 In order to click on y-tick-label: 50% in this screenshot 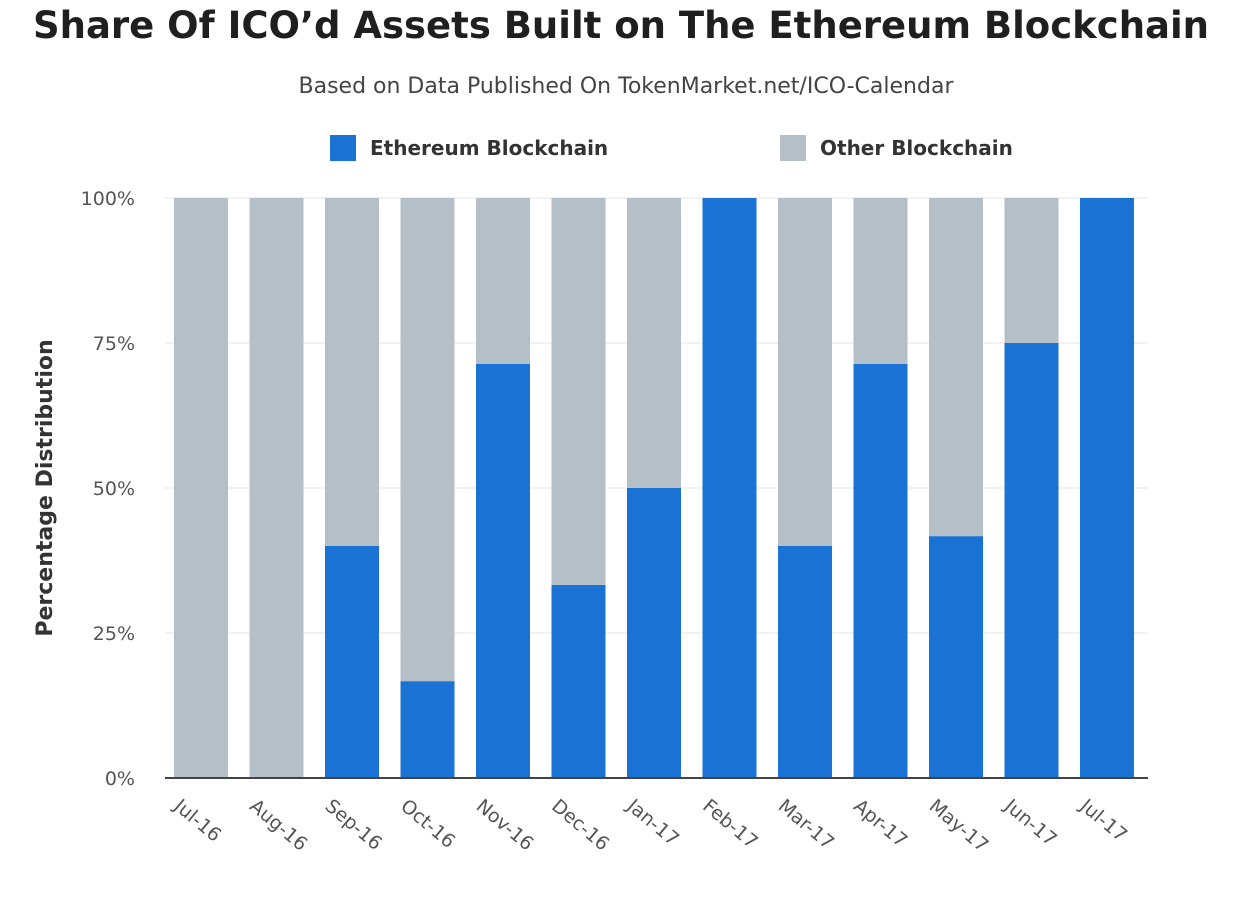, I will do `click(114, 489)`.